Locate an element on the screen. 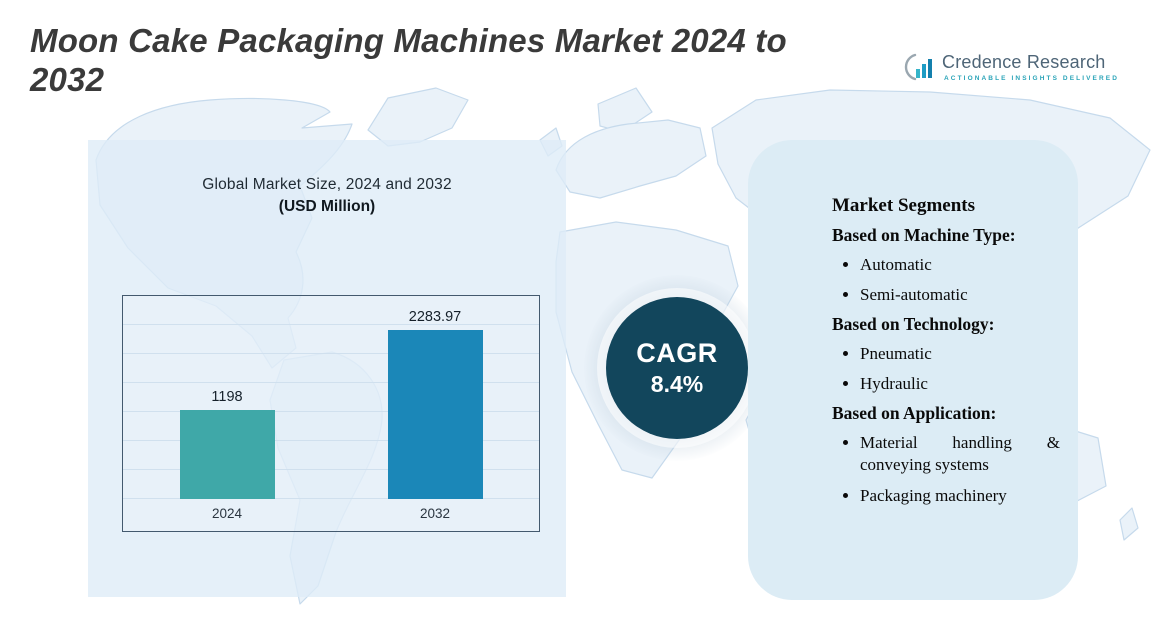 The image size is (1175, 617). segment-item: Packaging machinery is located at coordinates (960, 496).